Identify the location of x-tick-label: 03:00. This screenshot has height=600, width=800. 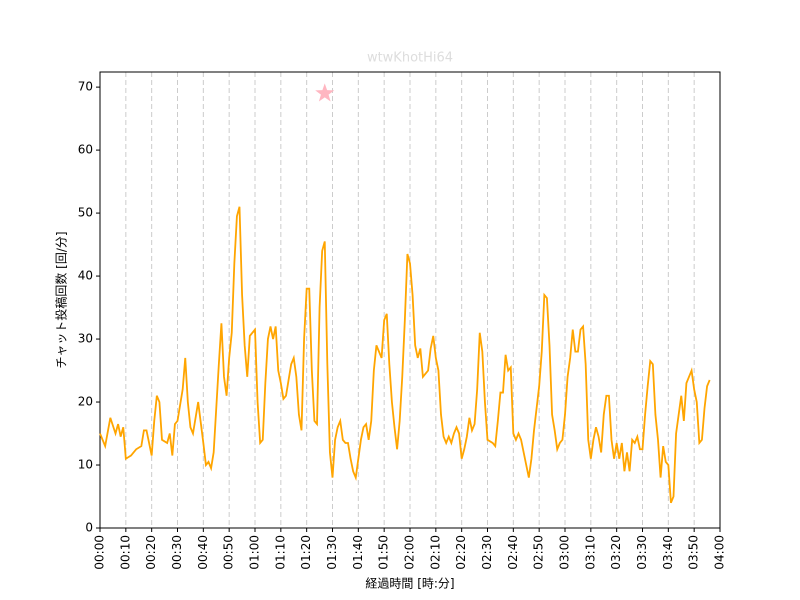
(565, 552).